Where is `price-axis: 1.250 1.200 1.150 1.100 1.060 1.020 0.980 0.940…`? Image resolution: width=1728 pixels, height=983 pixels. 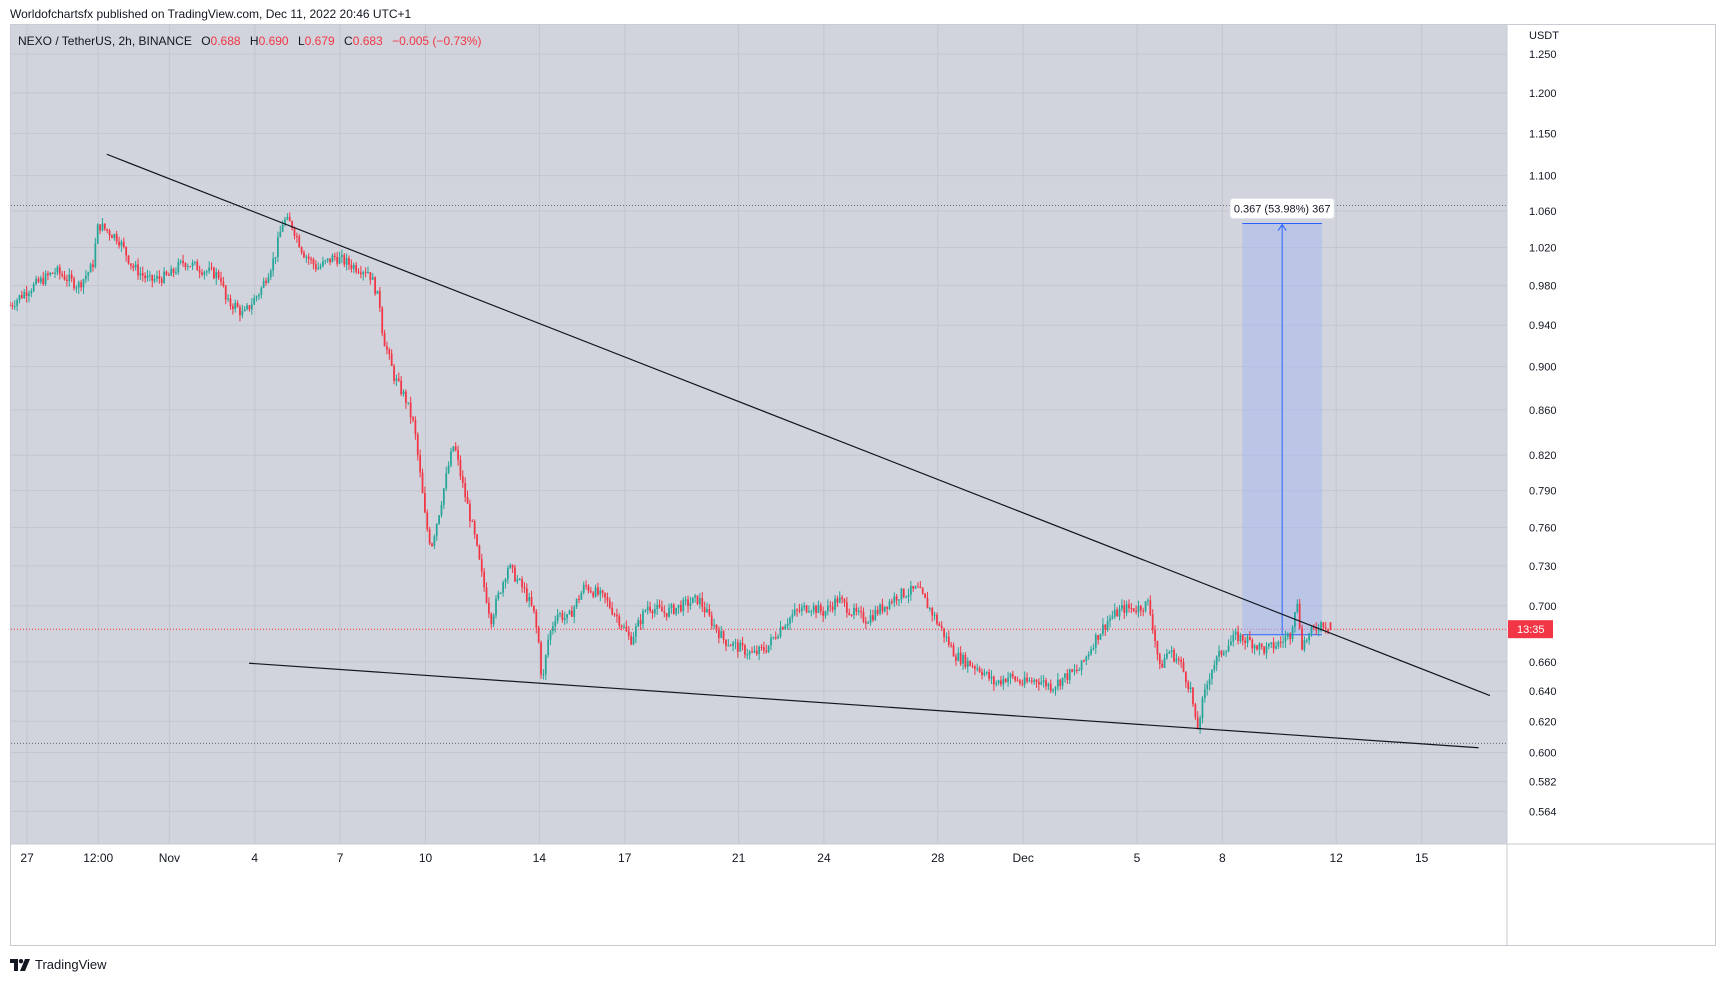
price-axis: 1.250 1.200 1.150 1.100 1.060 1.020 0.980 0.940… is located at coordinates (1533, 424).